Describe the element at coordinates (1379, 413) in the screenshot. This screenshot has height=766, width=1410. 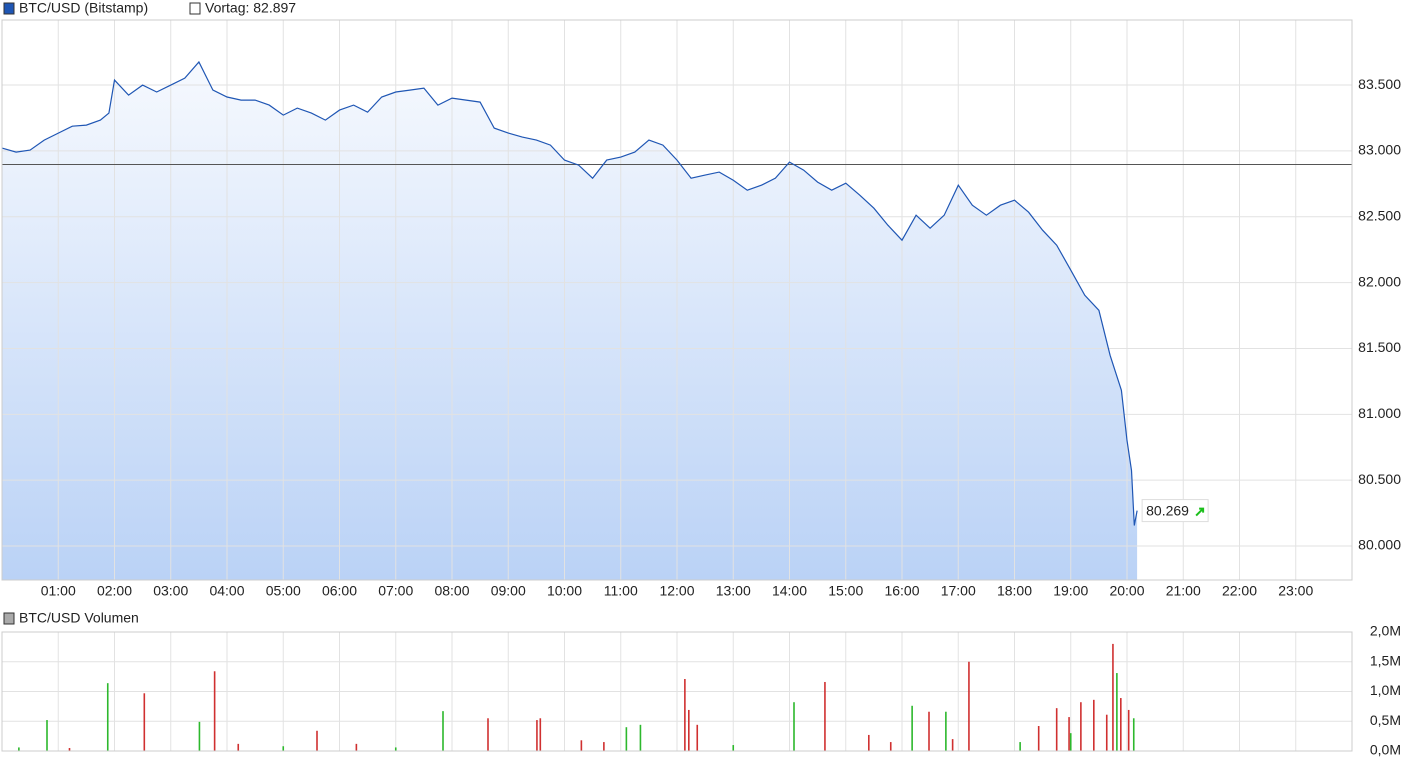
I see `y-tick-label: 81.000` at that location.